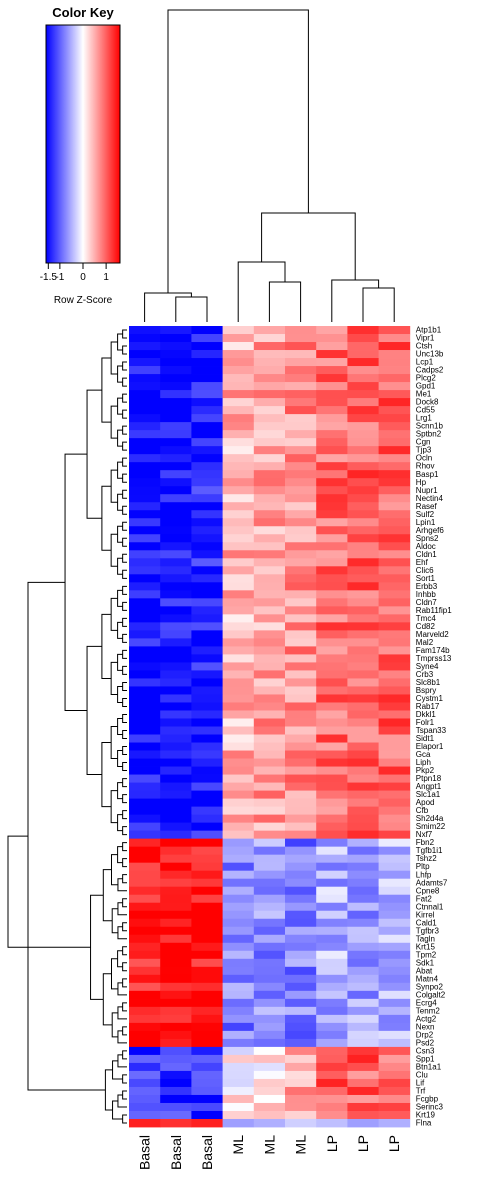 Image resolution: width=480 pixels, height=1200 pixels. I want to click on row-label: Flna, so click(424, 1123).